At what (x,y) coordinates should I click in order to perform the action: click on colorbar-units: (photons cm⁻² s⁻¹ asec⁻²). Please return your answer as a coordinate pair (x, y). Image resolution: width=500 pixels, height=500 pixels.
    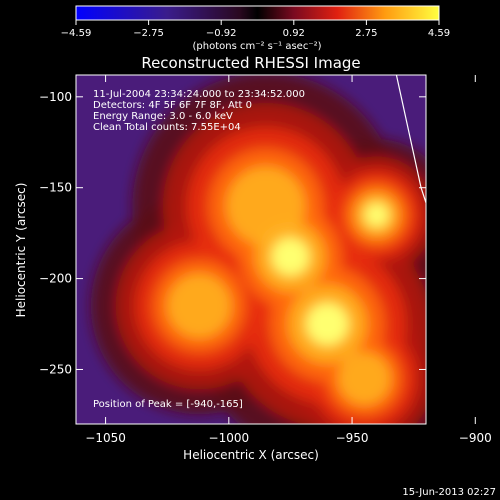
    Looking at the image, I should click on (256, 46).